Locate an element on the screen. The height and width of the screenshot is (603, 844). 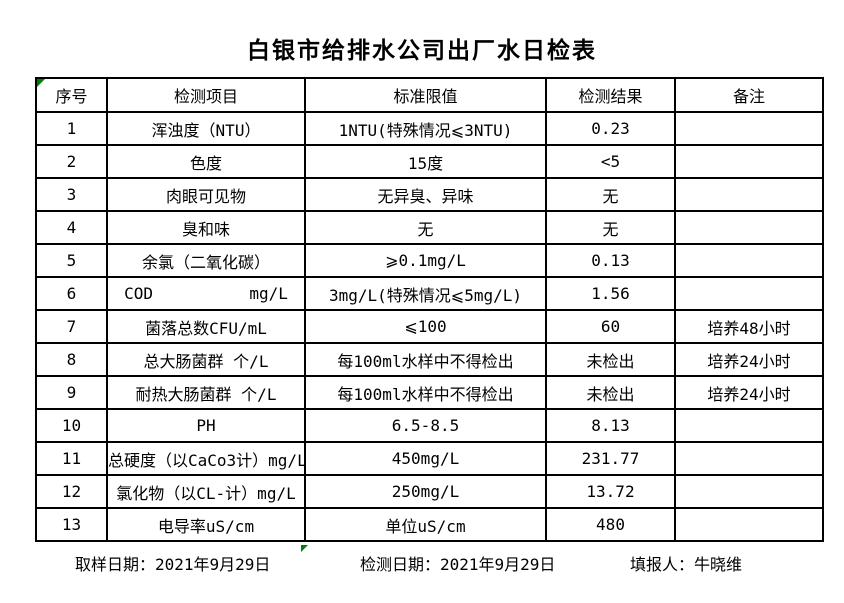
row-number-cell: 5 is located at coordinates (71, 260).